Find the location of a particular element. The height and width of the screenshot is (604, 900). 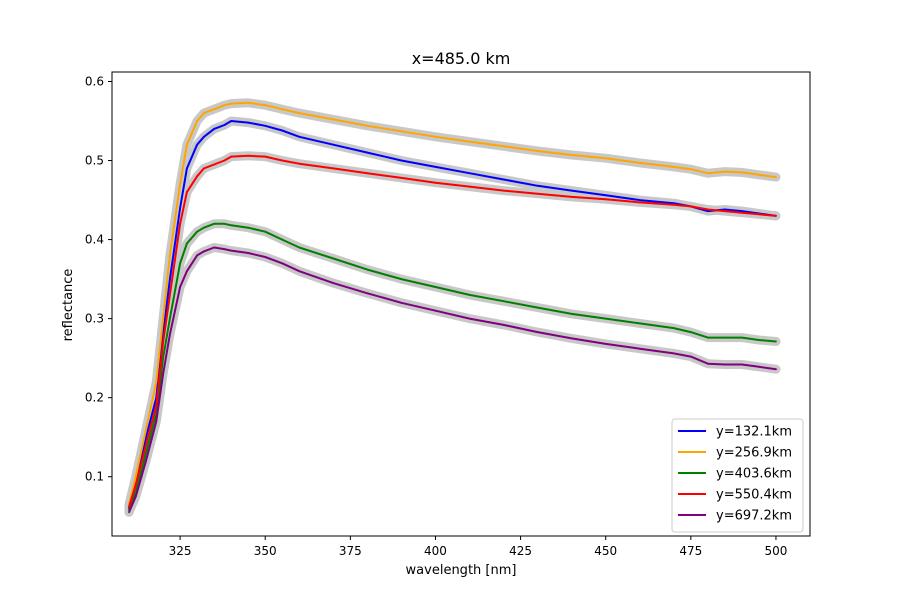

x-tick-label: 425 is located at coordinates (520, 551).